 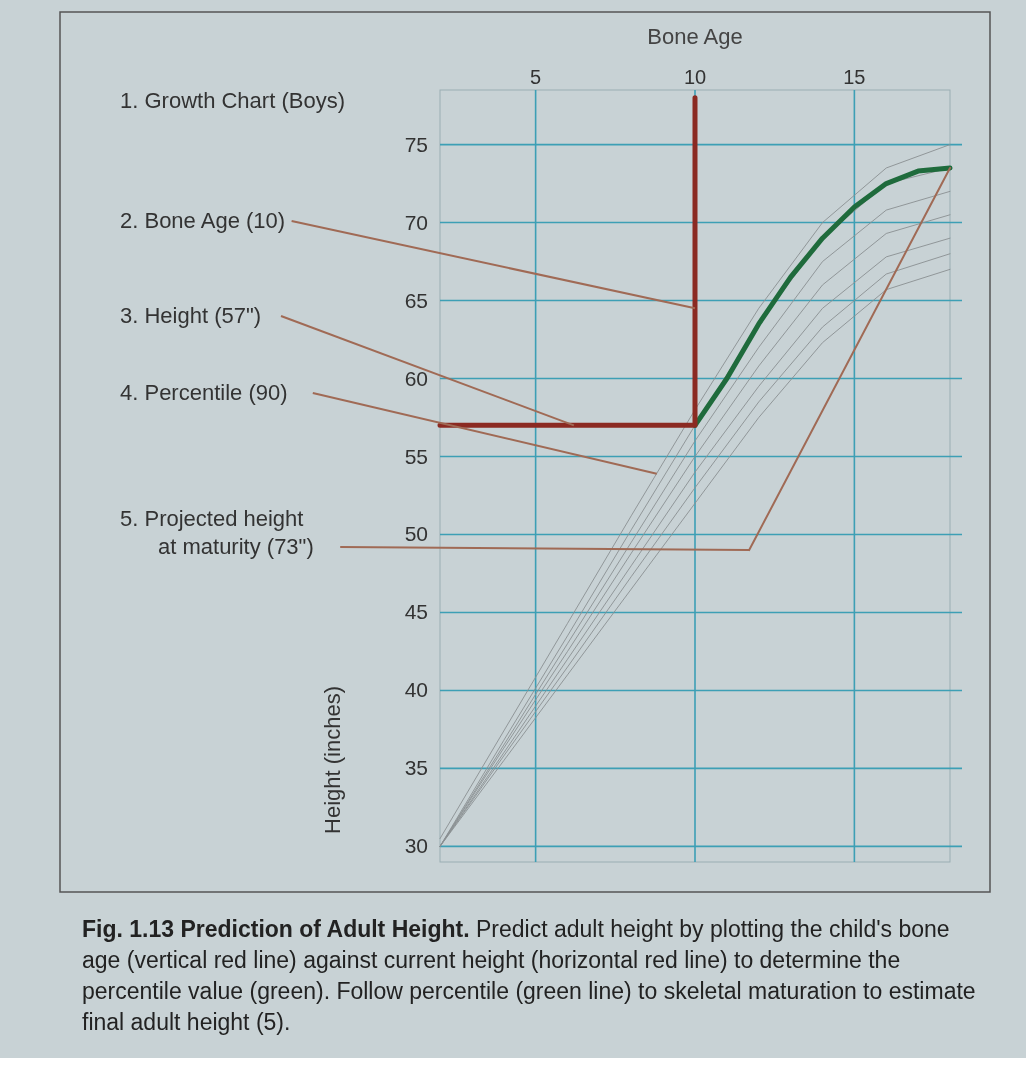 I want to click on x-tick-label: 10, so click(x=695, y=77).